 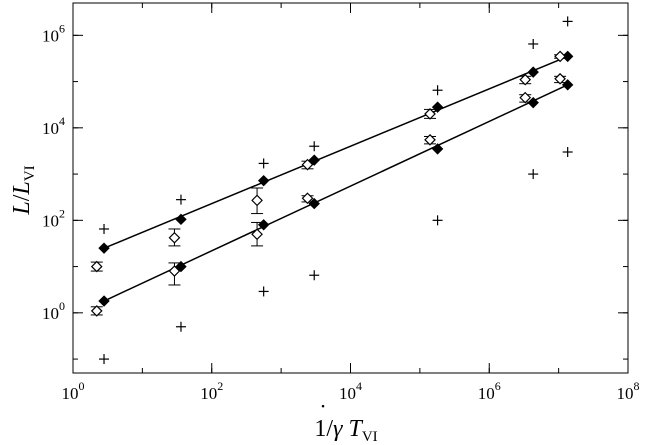 I want to click on y-tick-label: 10², so click(x=53, y=218).